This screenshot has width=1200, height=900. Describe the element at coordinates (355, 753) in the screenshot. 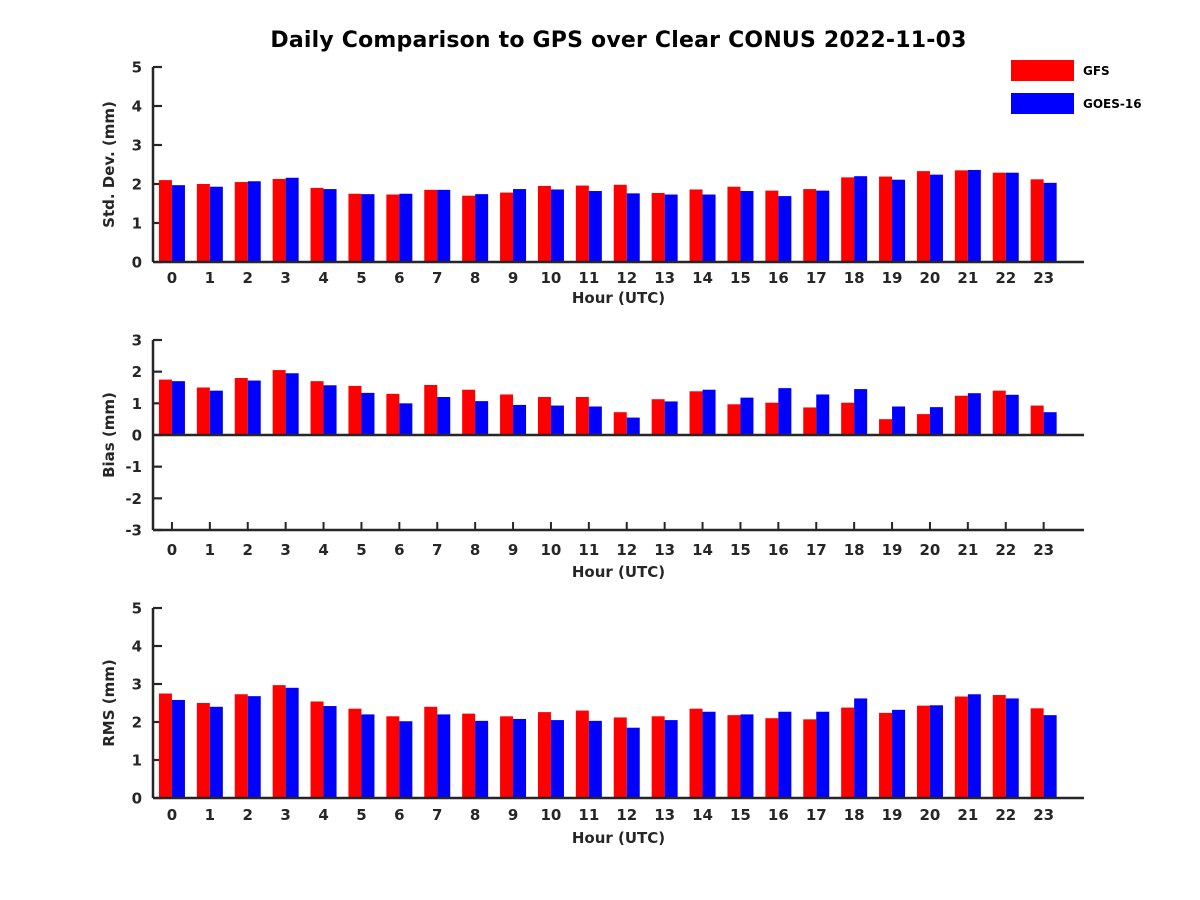

I see `bar-gfs-h5` at that location.